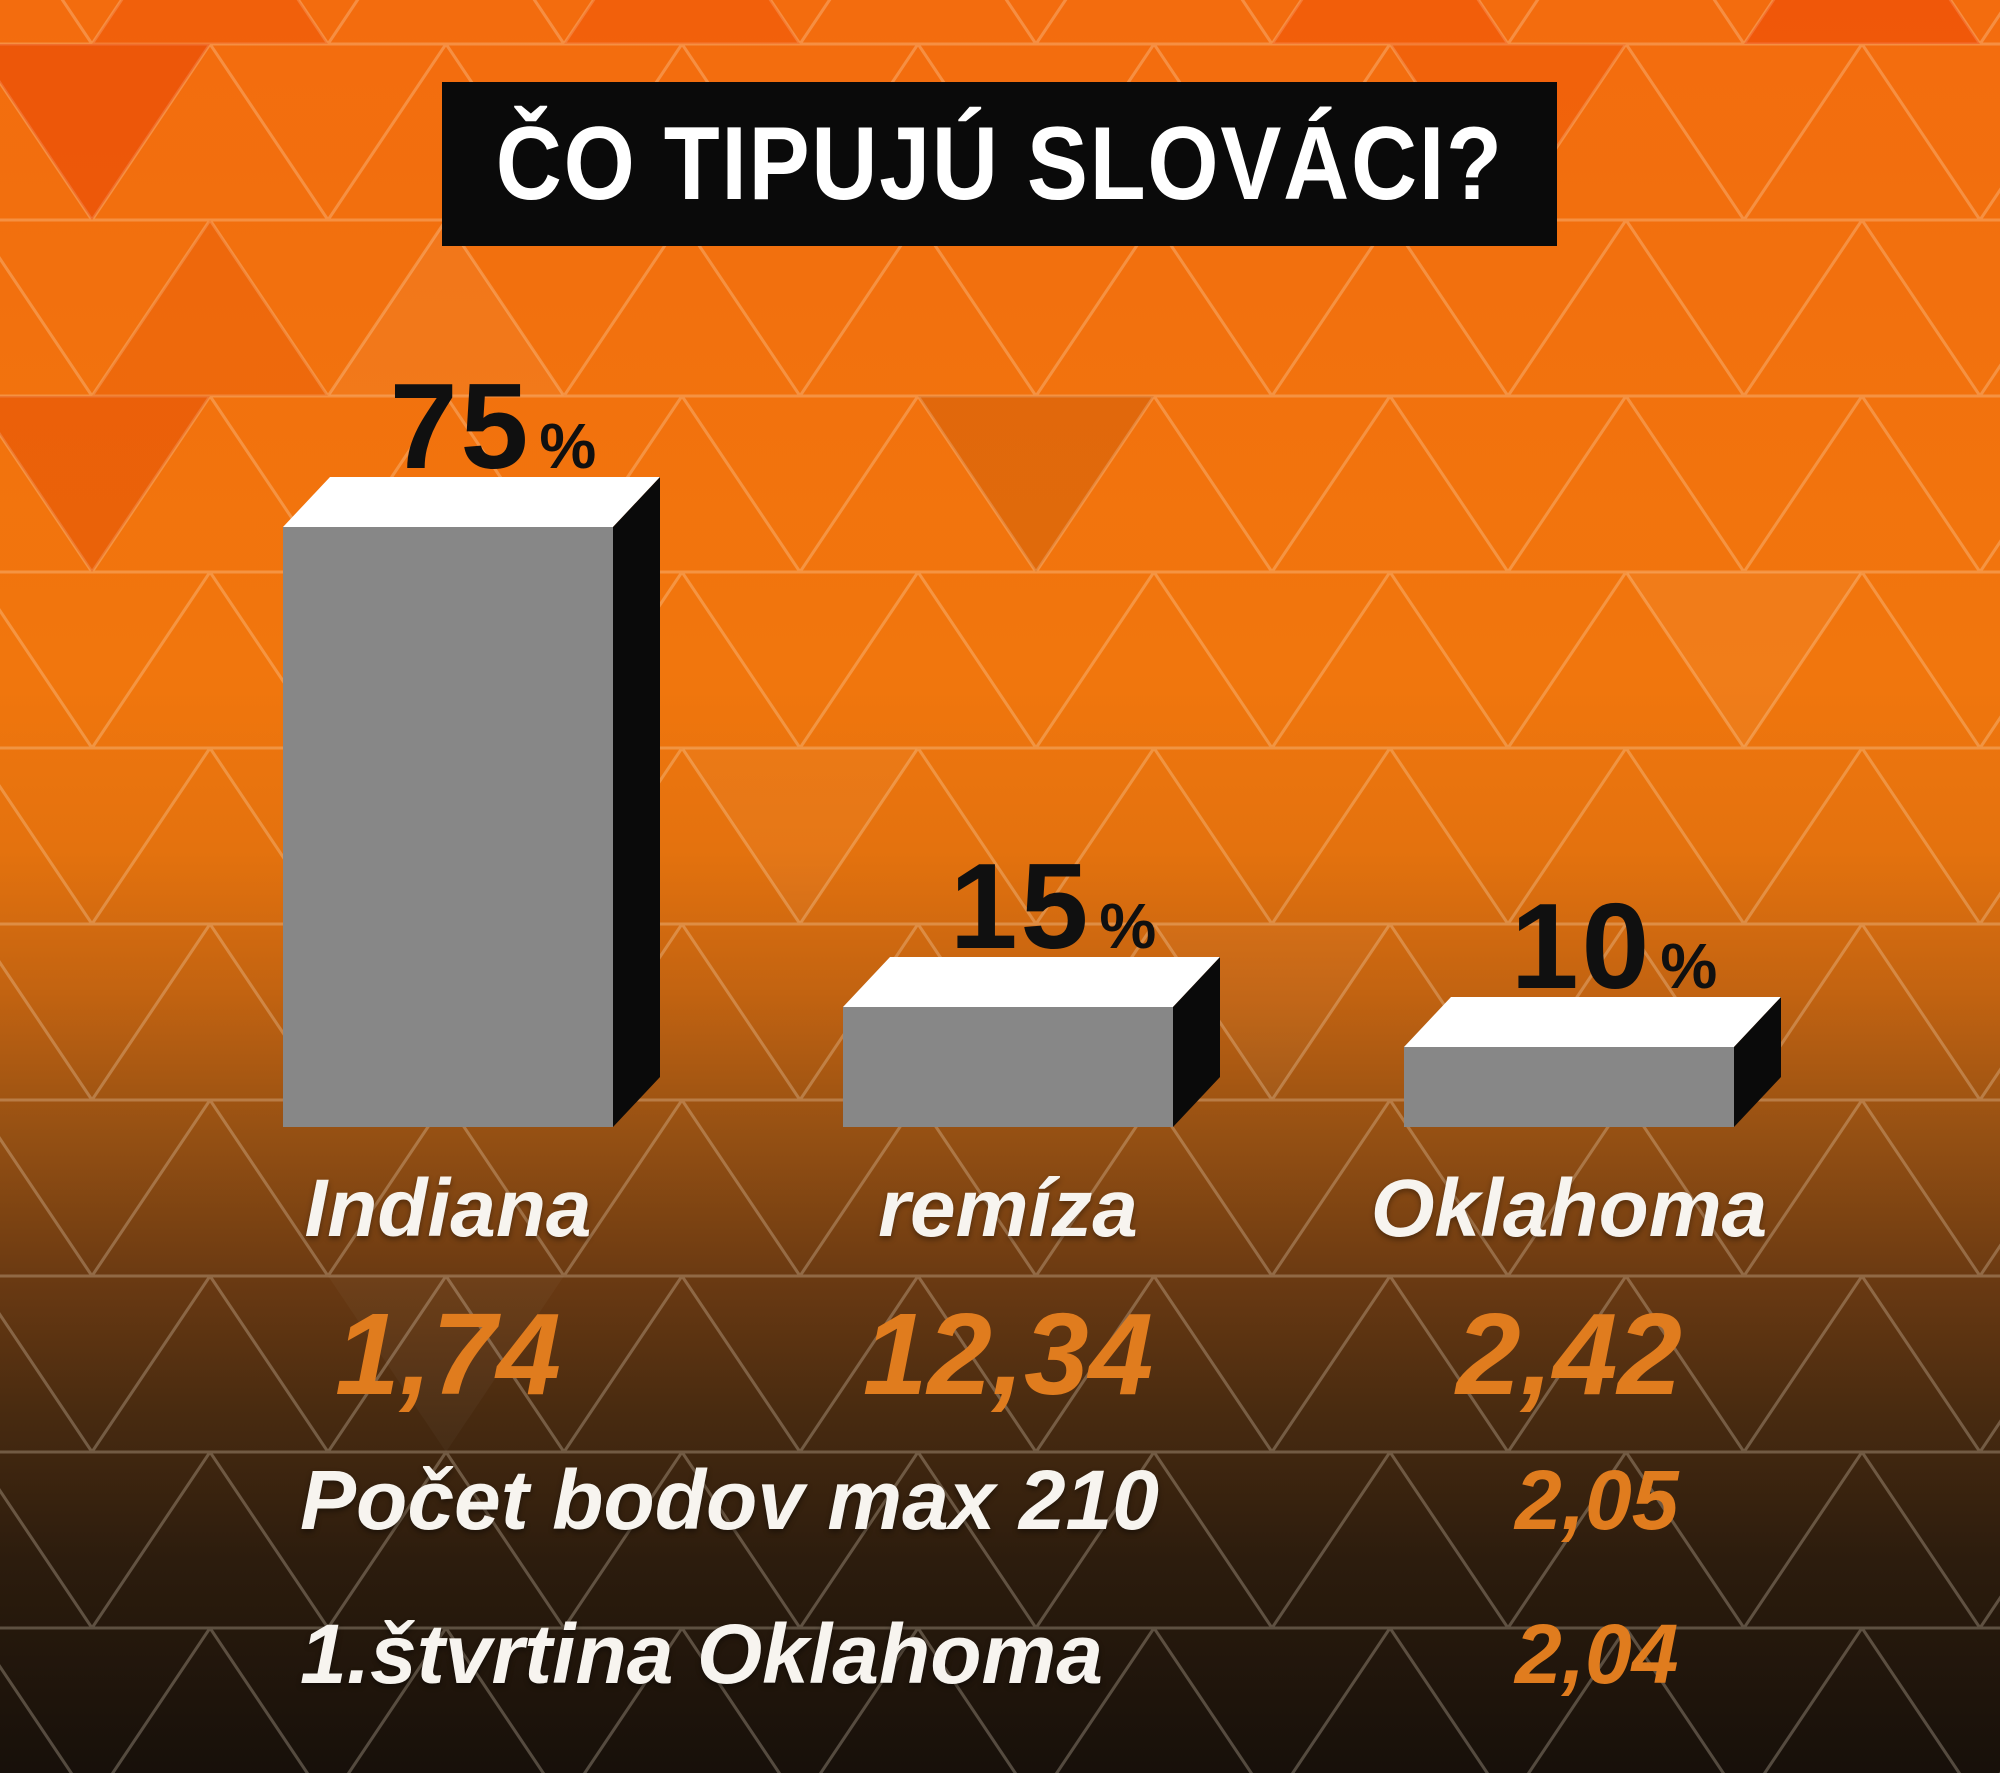 This screenshot has width=2000, height=1773. I want to click on extra-market-label: 1.štvrtina Oklahoma, so click(701, 1654).